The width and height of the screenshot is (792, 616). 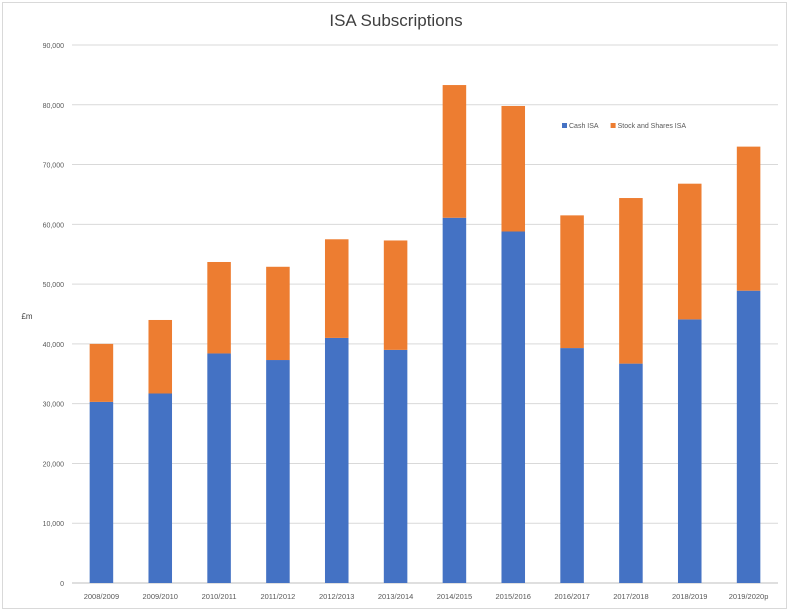 What do you see at coordinates (749, 596) in the screenshot?
I see `x-tick-label: 2019/2020p` at bounding box center [749, 596].